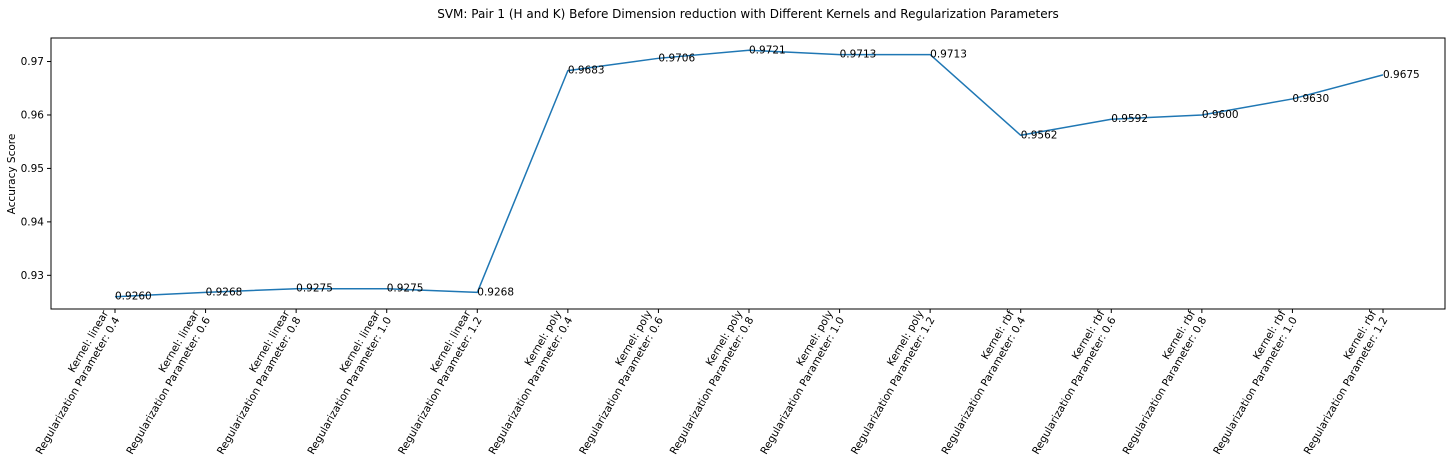  I want to click on y-axis-label: Accuracy Score, so click(12, 174).